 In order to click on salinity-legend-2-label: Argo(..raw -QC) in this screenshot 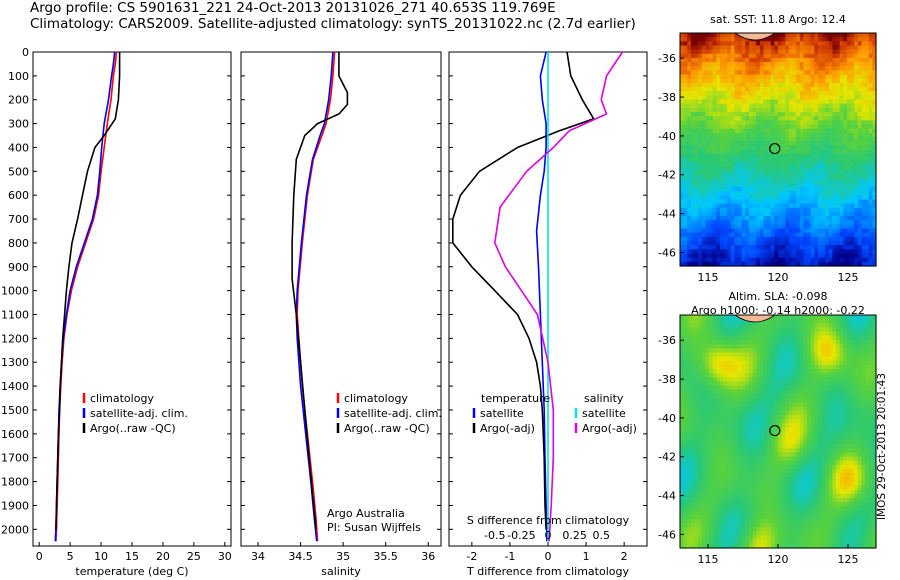, I will do `click(387, 428)`.